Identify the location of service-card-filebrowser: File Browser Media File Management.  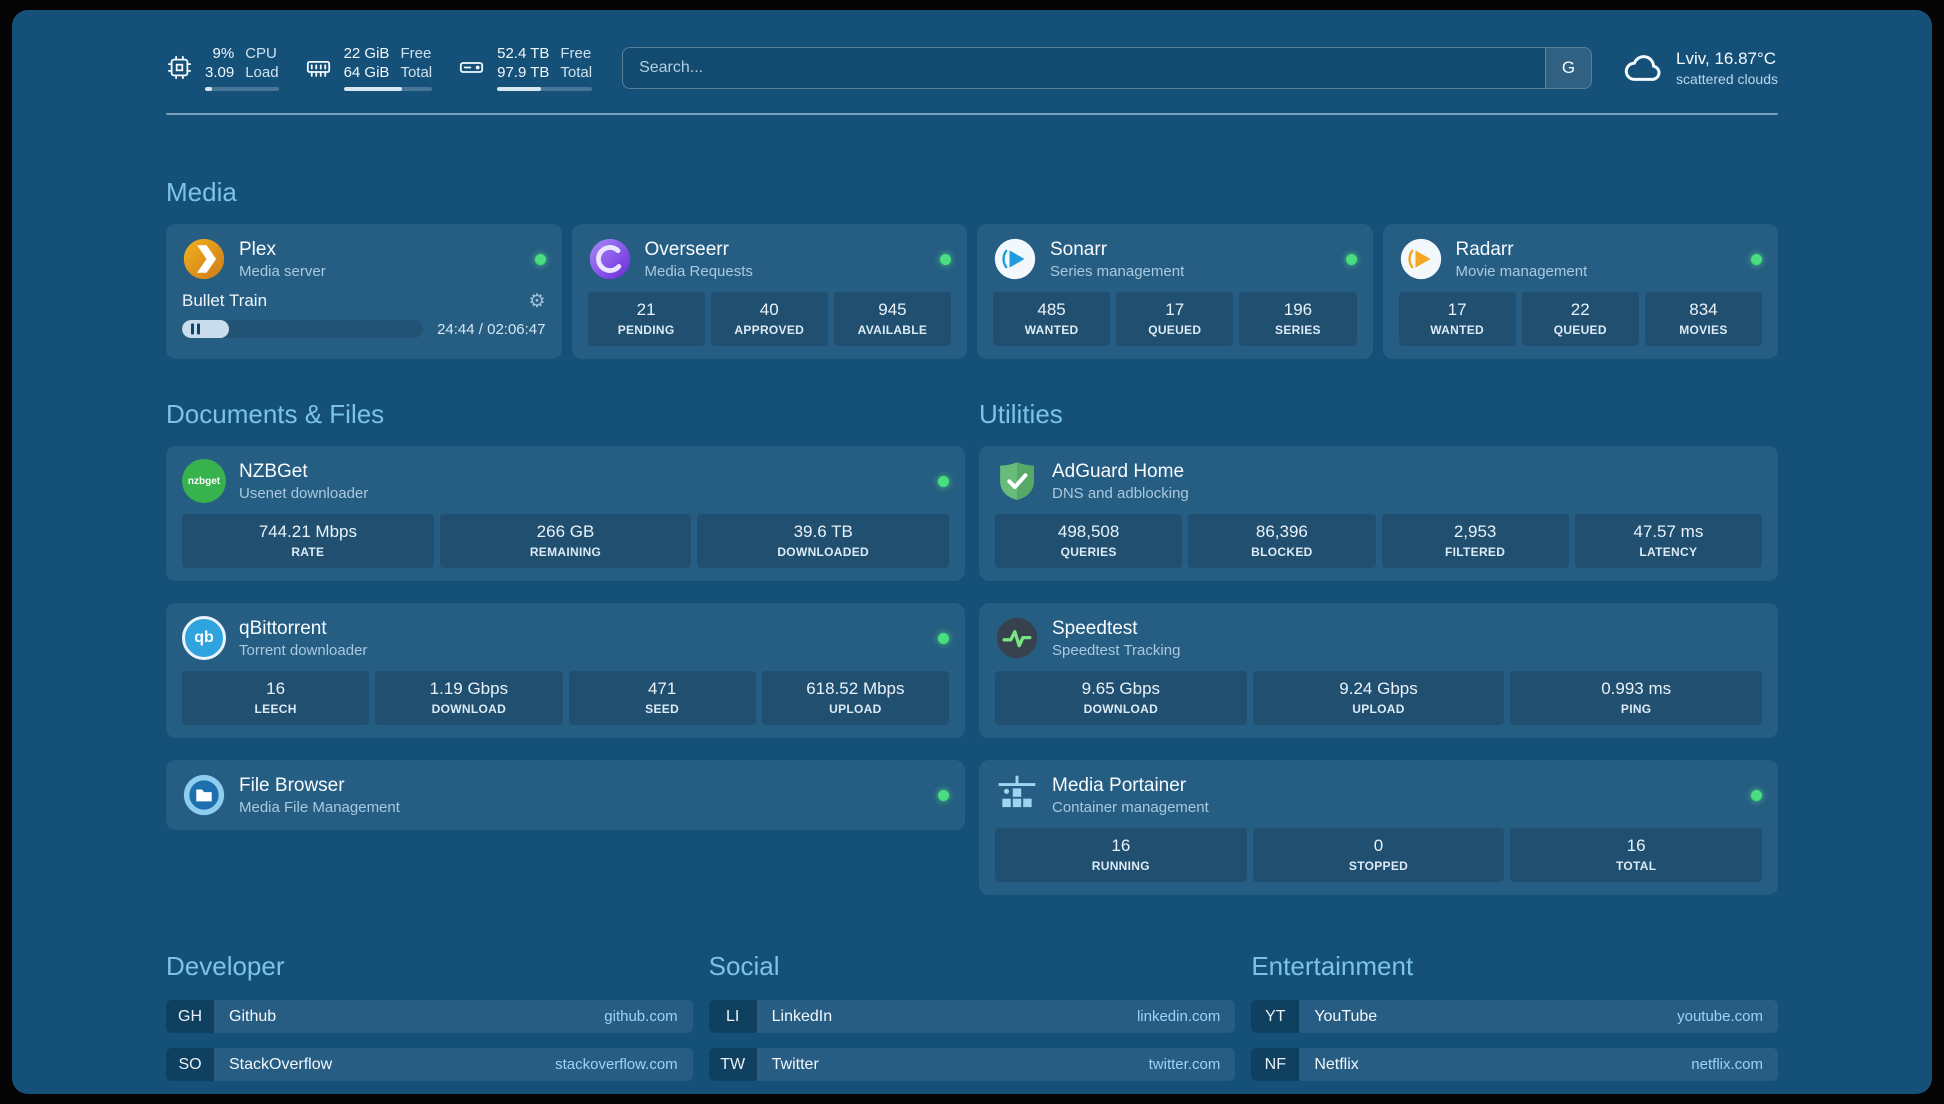
(565, 795).